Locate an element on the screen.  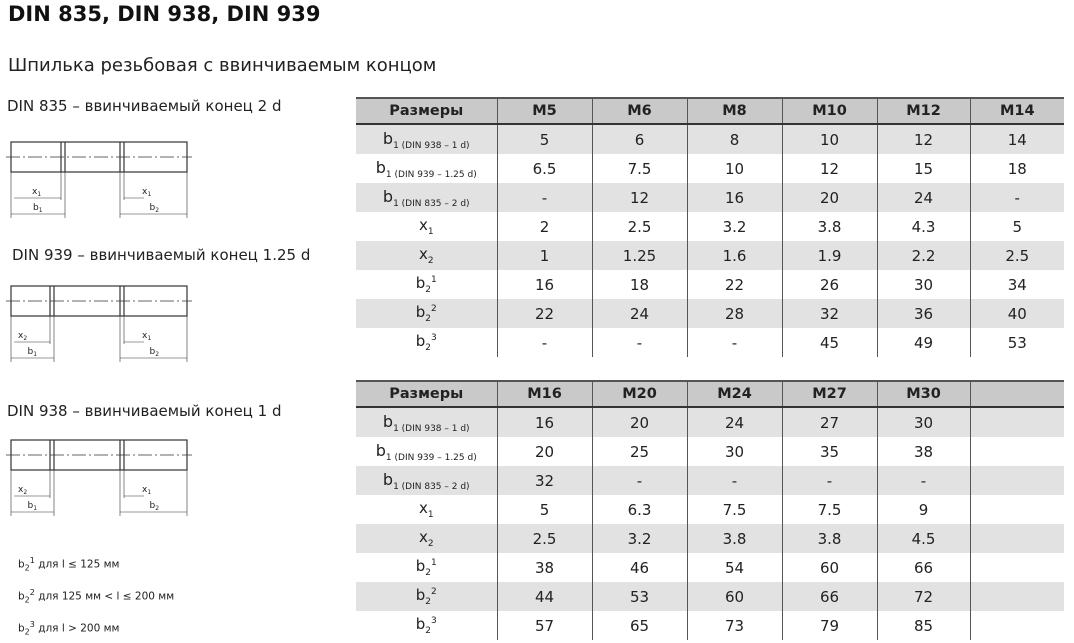
header-row: Размеры M16 M20 M24 M27 M30 is located at coordinates (710, 394).